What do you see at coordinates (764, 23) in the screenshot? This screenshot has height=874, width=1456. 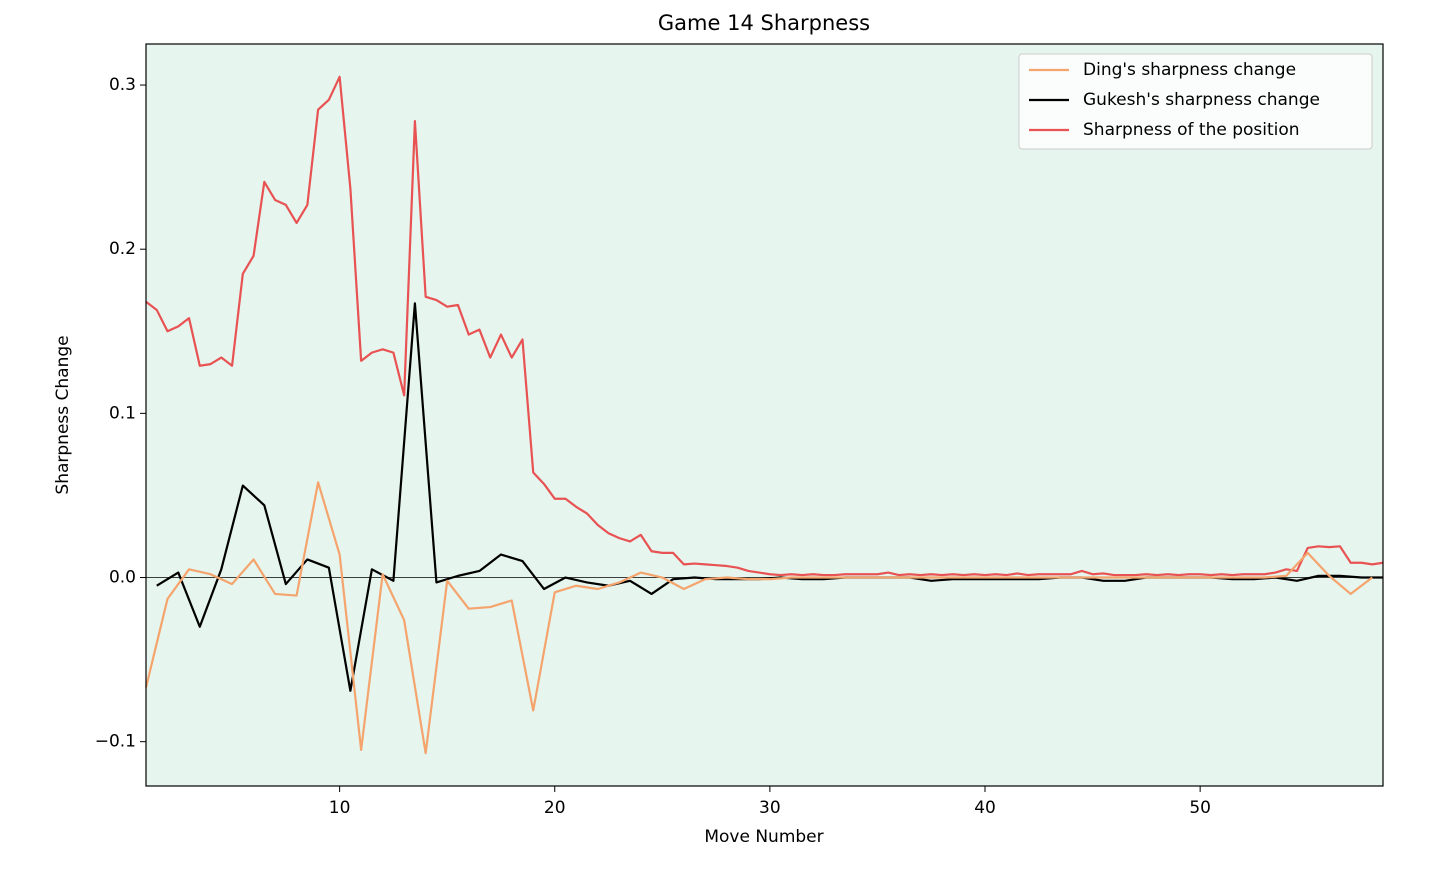 I see `chart-title: Game 14 Sharpness` at bounding box center [764, 23].